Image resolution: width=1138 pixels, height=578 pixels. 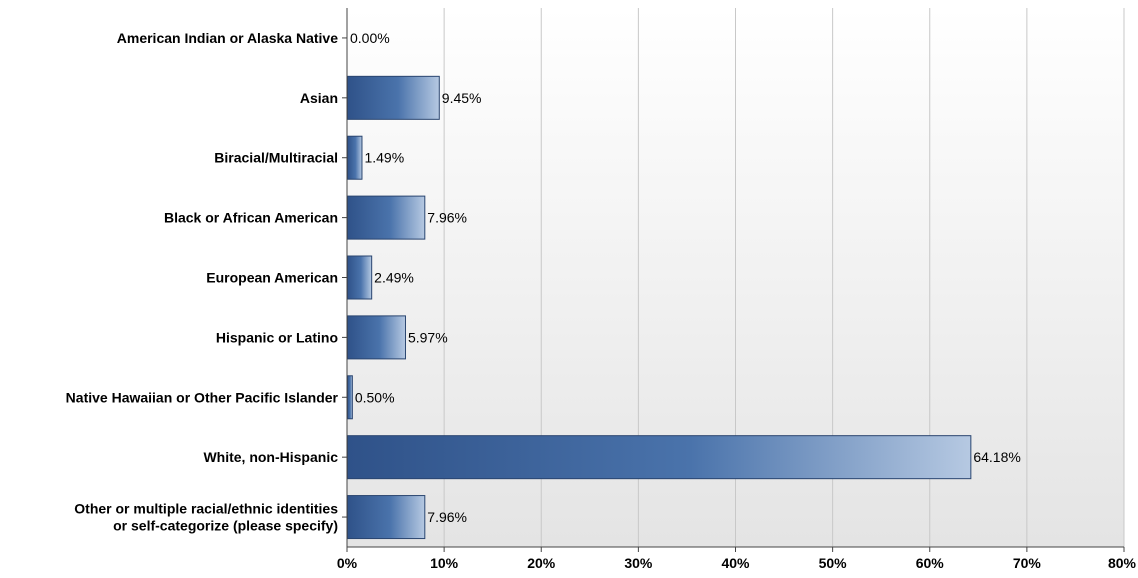 I want to click on x-tick-label: 70%, so click(x=1027, y=563).